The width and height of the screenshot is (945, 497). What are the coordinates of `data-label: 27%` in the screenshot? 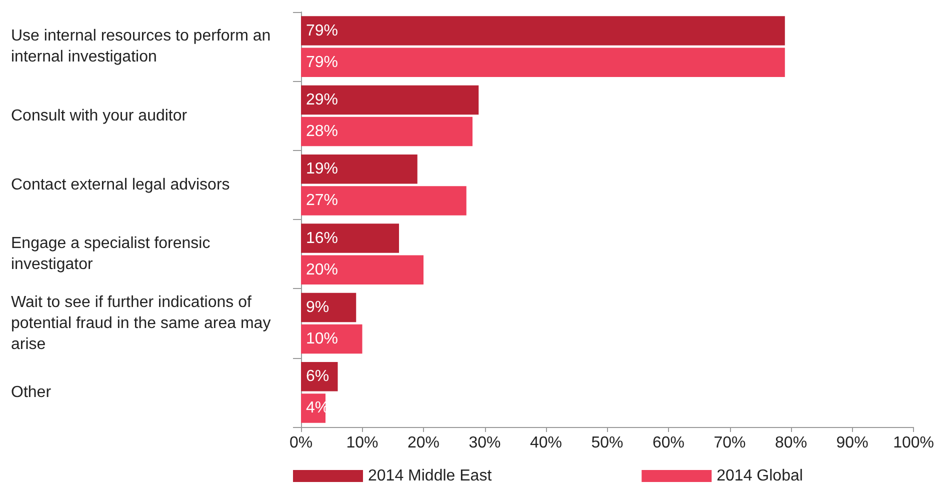 It's located at (322, 201).